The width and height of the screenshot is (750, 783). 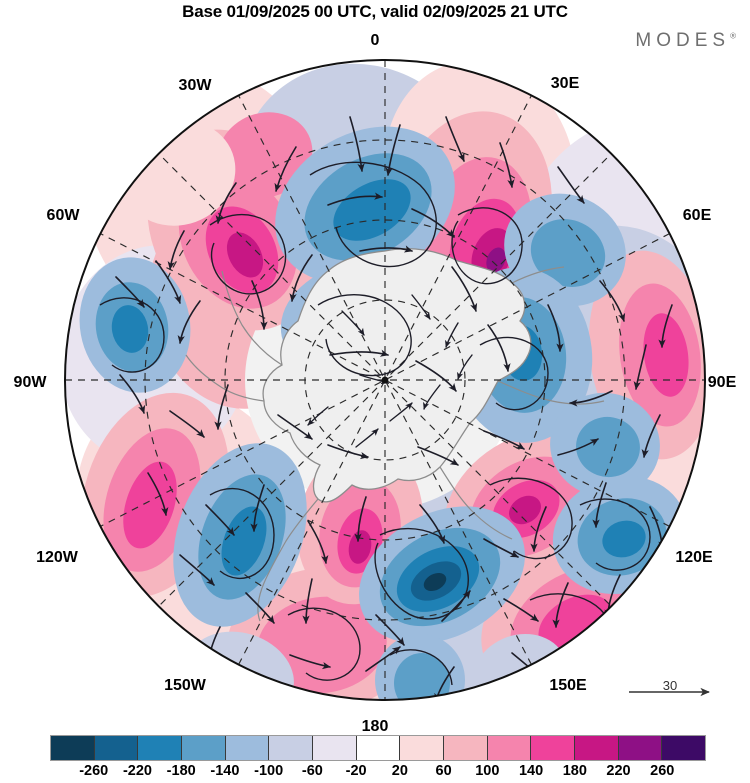 What do you see at coordinates (269, 771) in the screenshot?
I see `colorbar-tick-label: -100` at bounding box center [269, 771].